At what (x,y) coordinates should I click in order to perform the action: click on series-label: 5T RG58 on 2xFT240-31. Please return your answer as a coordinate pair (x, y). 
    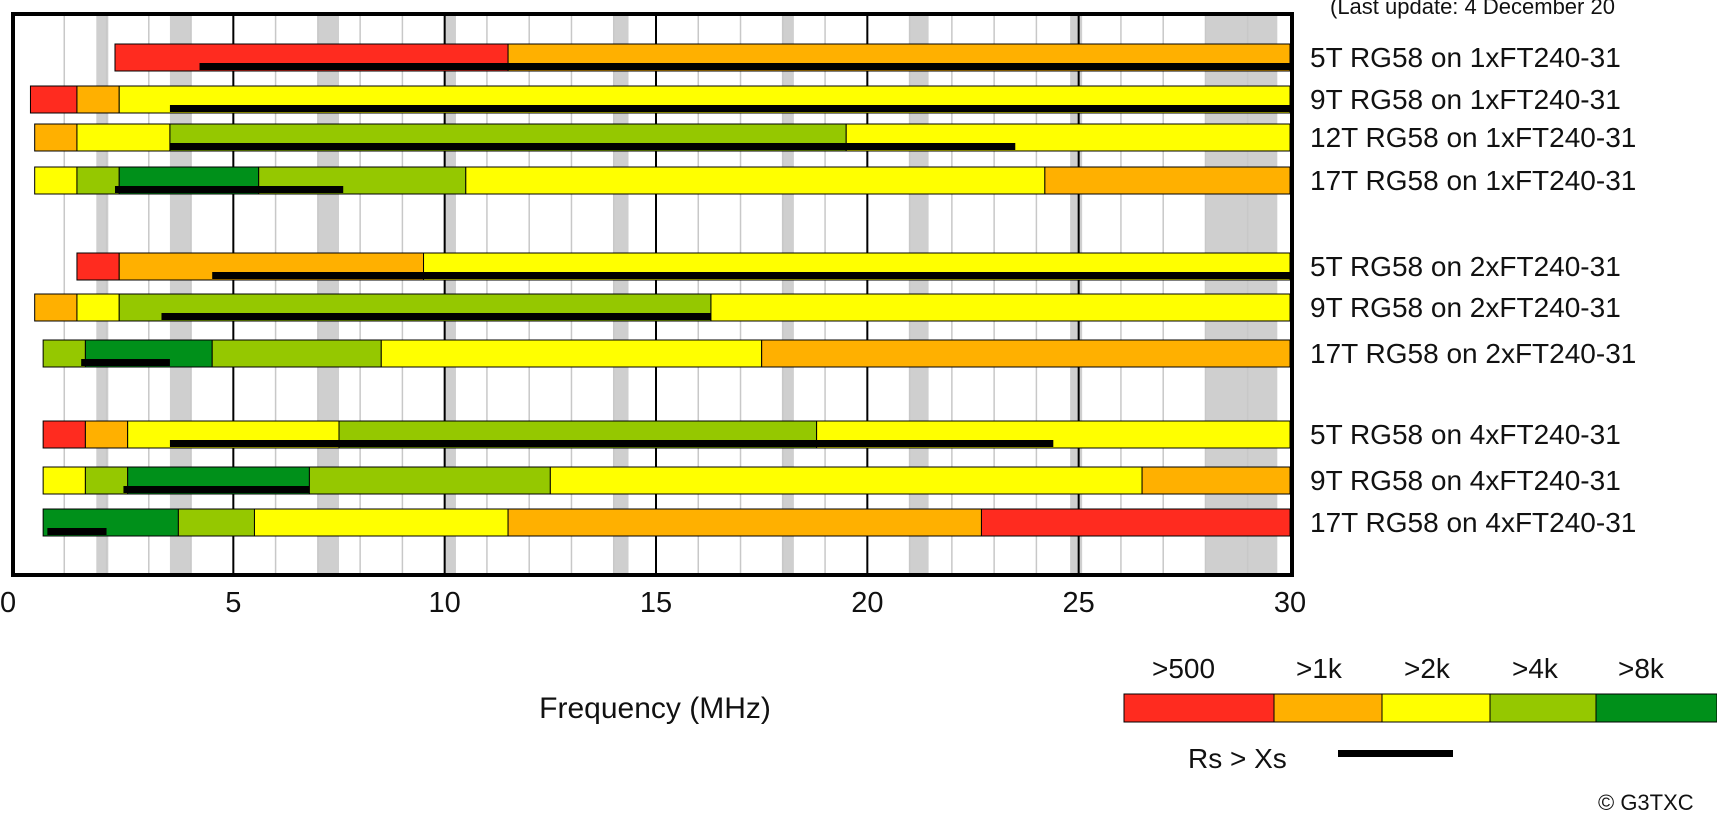
    Looking at the image, I should click on (1465, 266).